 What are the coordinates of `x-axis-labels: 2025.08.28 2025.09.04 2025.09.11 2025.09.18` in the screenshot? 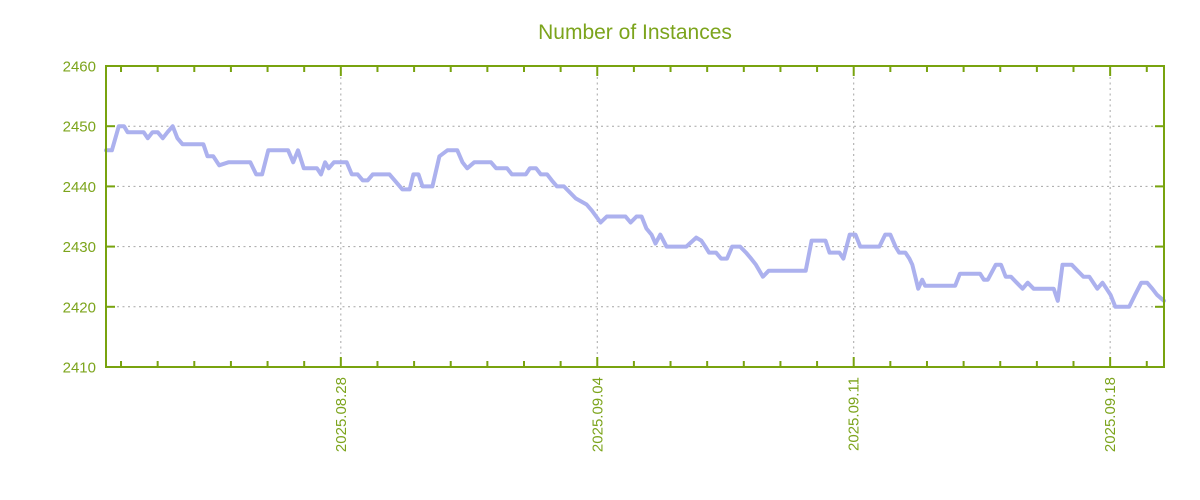 It's located at (726, 414).